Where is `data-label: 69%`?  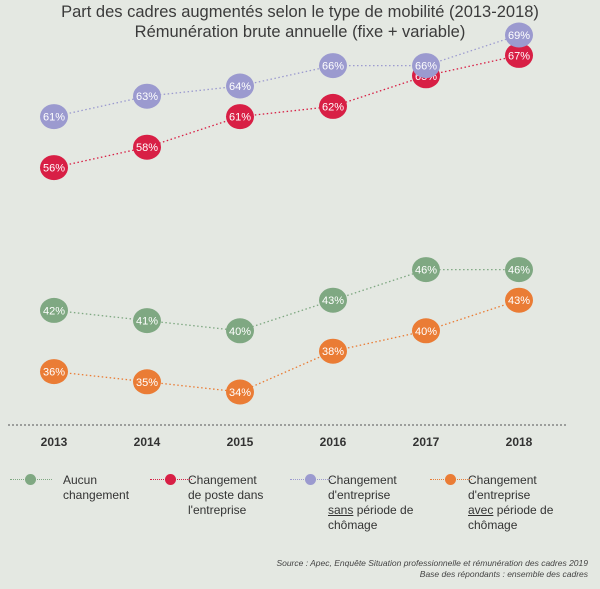
data-label: 69% is located at coordinates (519, 36).